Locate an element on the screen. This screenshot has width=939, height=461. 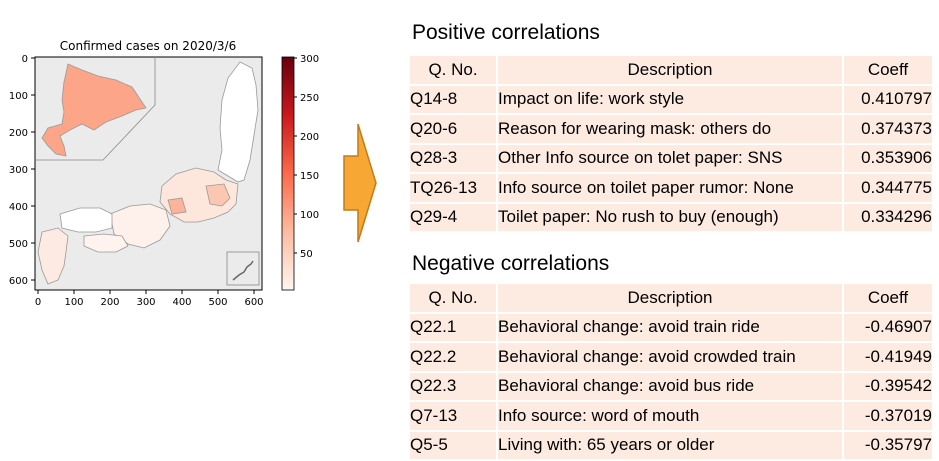
description-cell: Behavioral change: avoid crowded train is located at coordinates (669, 357).